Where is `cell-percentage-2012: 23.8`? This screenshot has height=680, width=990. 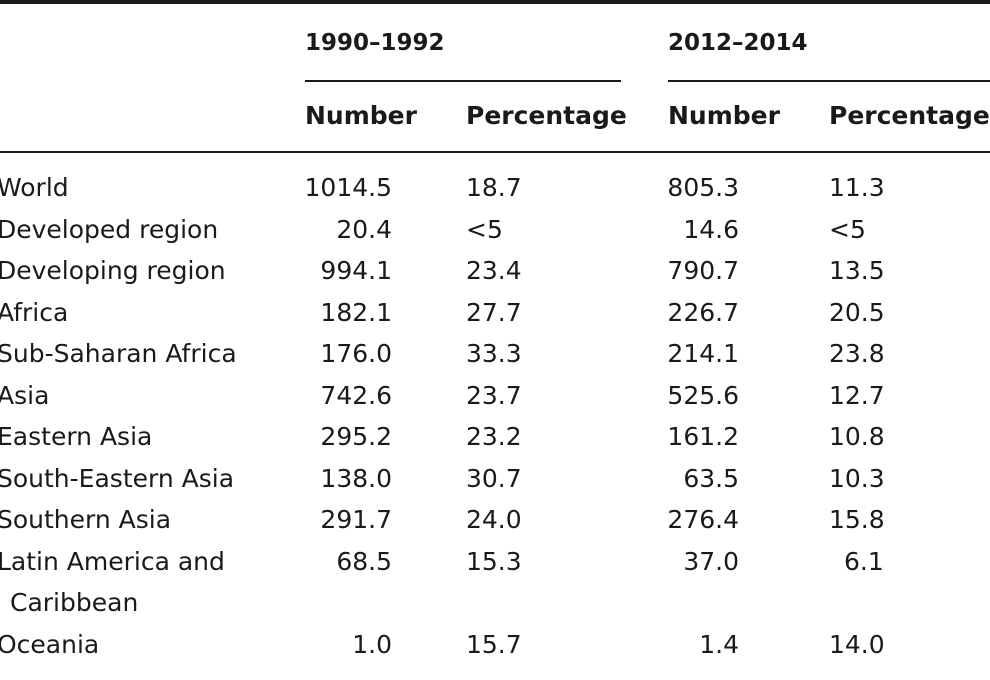
cell-percentage-2012: 23.8 is located at coordinates (857, 353).